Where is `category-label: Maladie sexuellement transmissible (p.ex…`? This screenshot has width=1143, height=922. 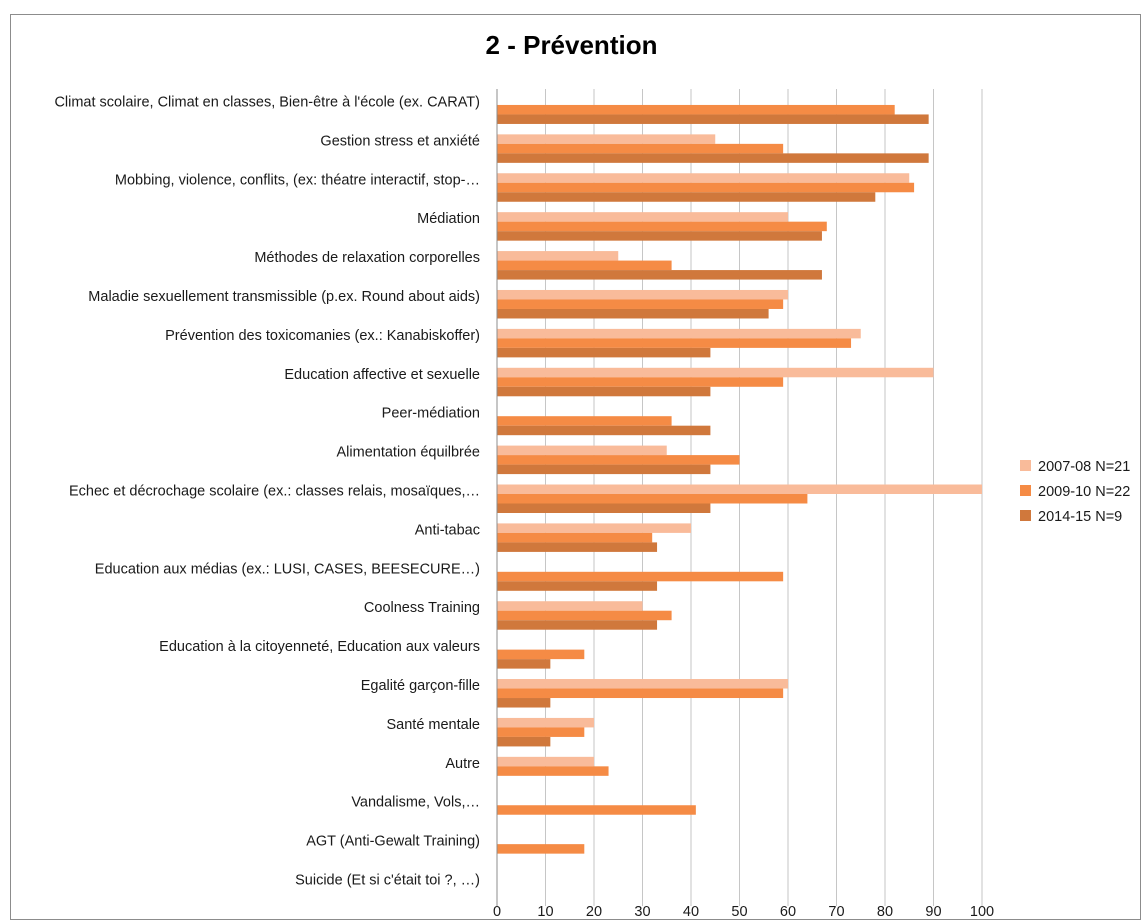 category-label: Maladie sexuellement transmissible (p.ex… is located at coordinates (284, 297).